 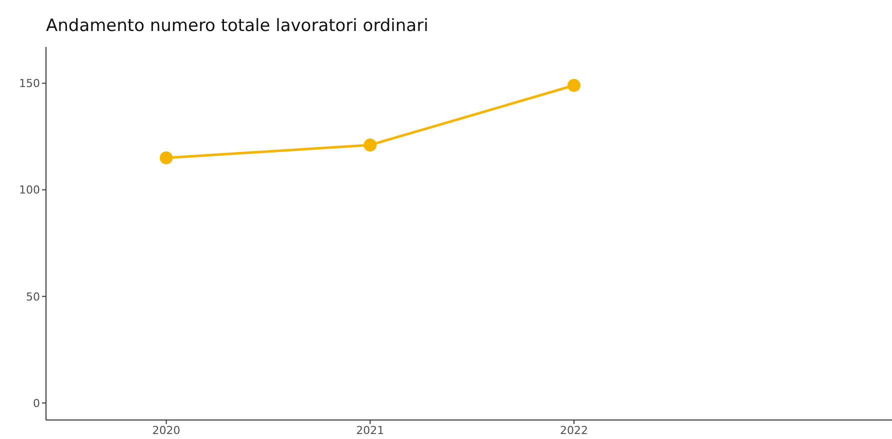 What do you see at coordinates (166, 430) in the screenshot?
I see `x-tick-label: 2020` at bounding box center [166, 430].